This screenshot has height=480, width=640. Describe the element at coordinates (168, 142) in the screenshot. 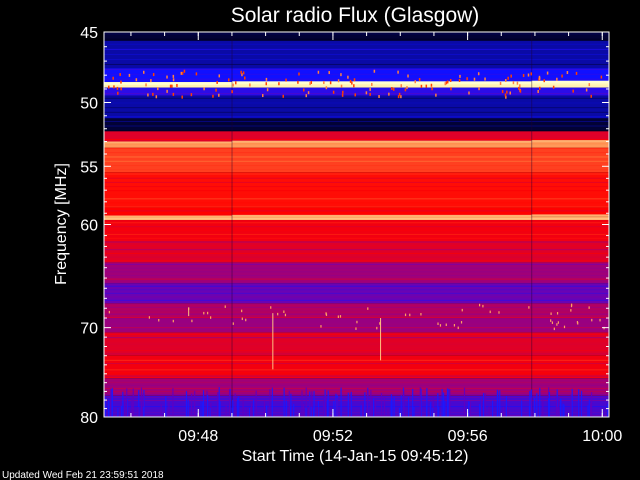

I see `bright-line-53mhz` at that location.